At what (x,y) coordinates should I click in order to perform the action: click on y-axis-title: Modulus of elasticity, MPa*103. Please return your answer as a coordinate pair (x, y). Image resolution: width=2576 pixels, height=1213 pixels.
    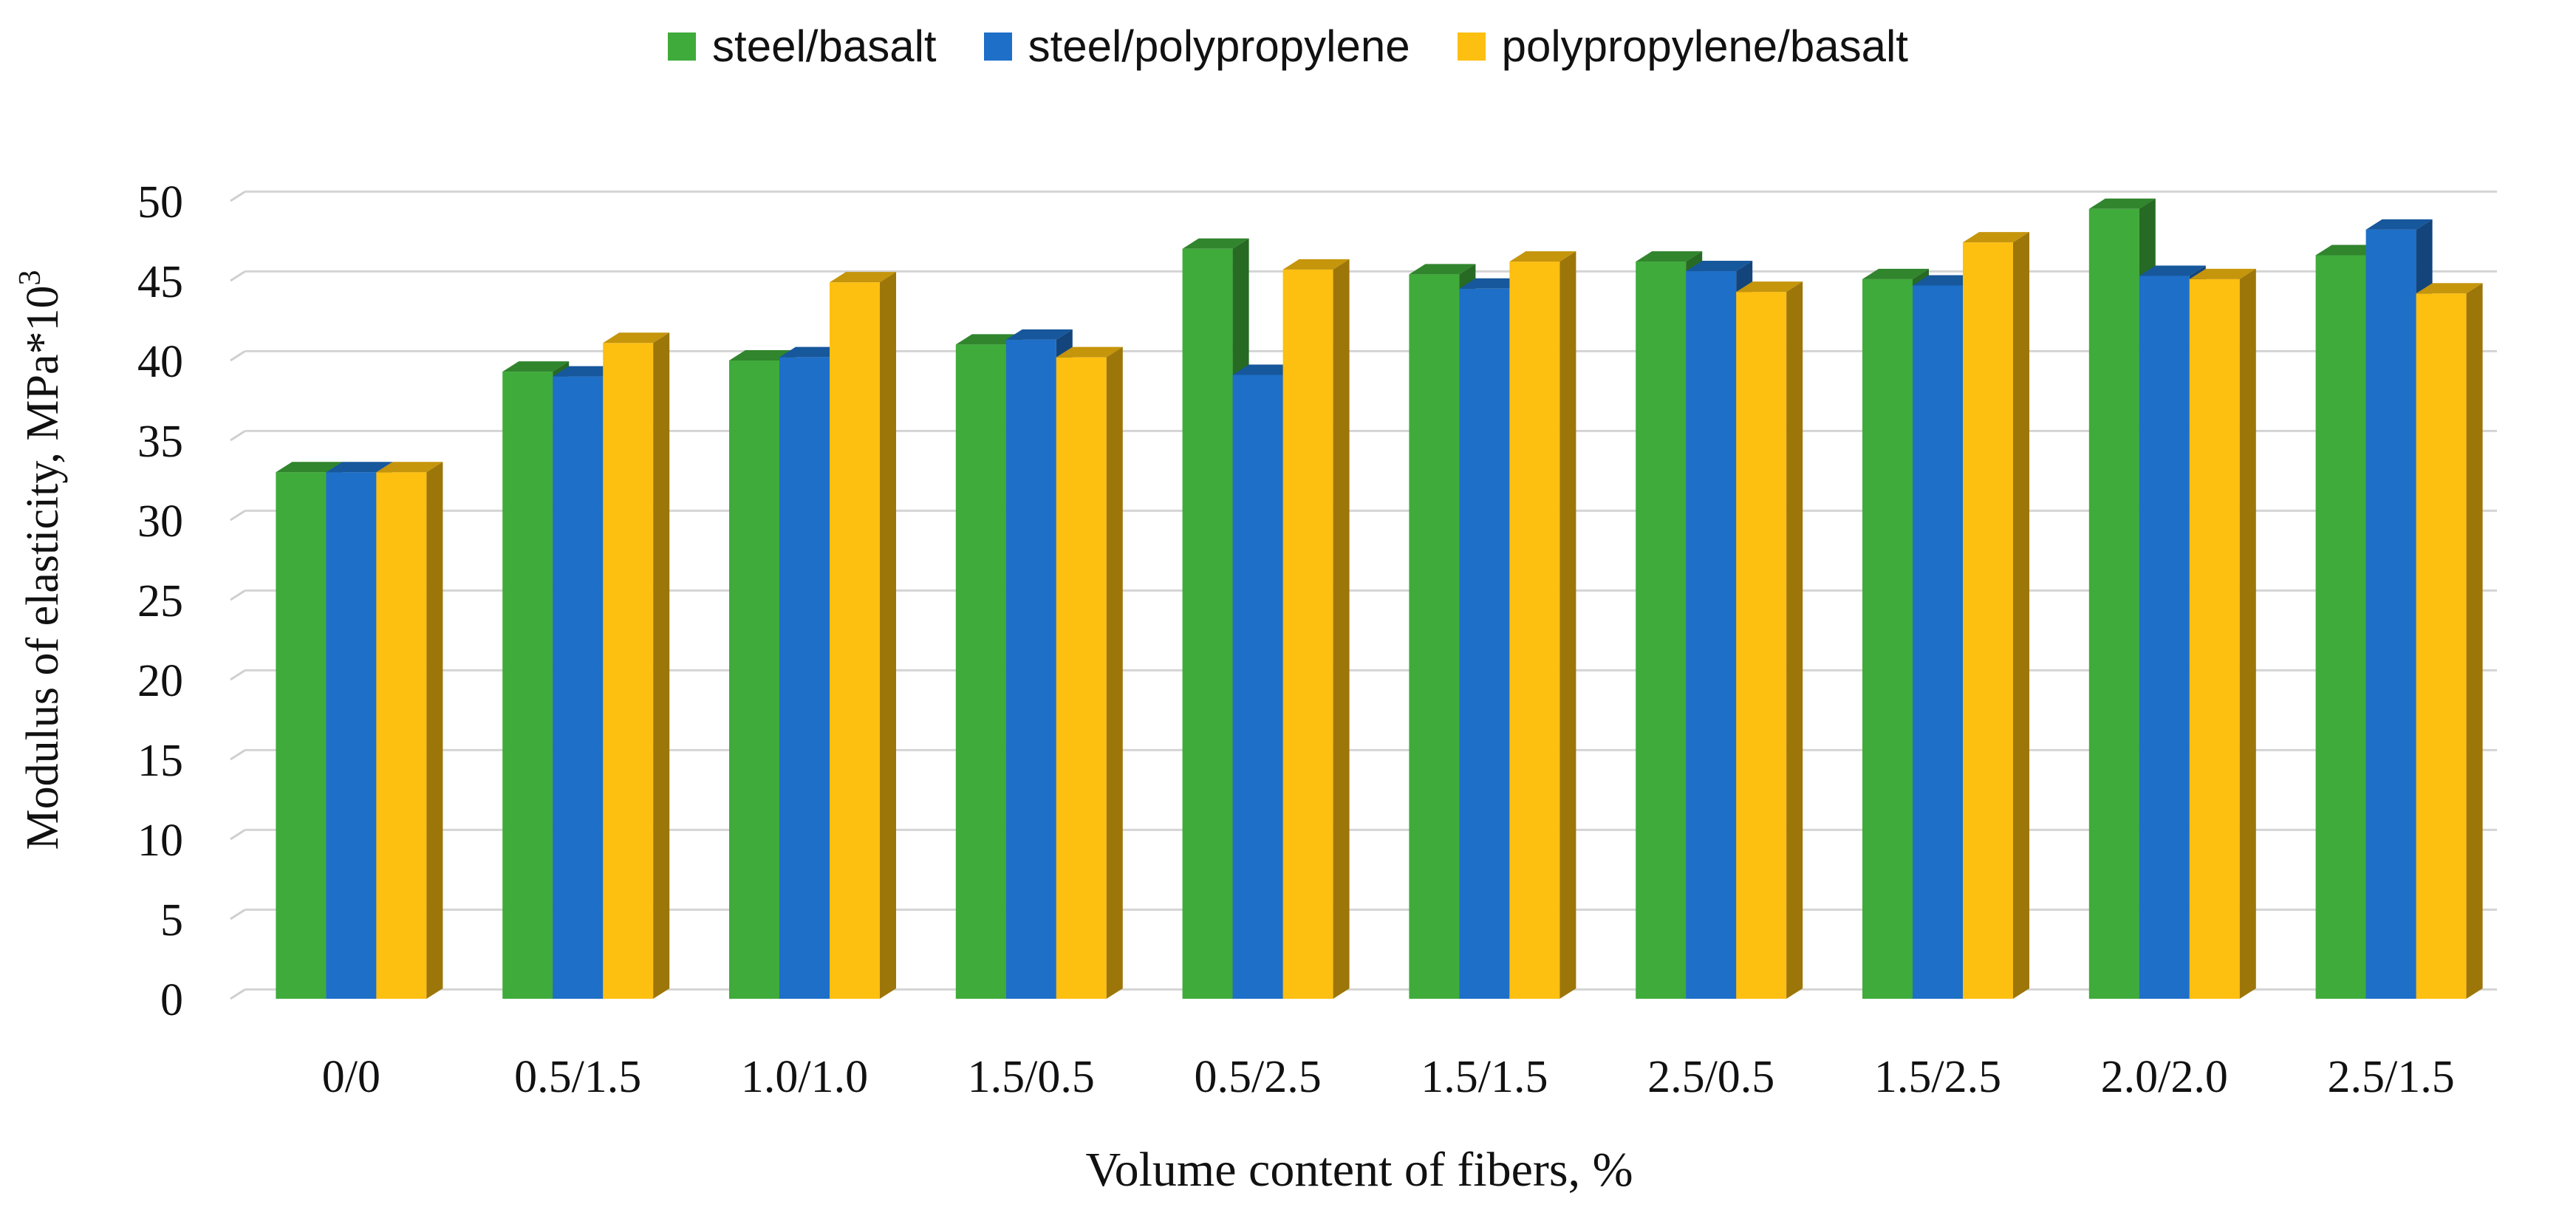
    Looking at the image, I should click on (41, 560).